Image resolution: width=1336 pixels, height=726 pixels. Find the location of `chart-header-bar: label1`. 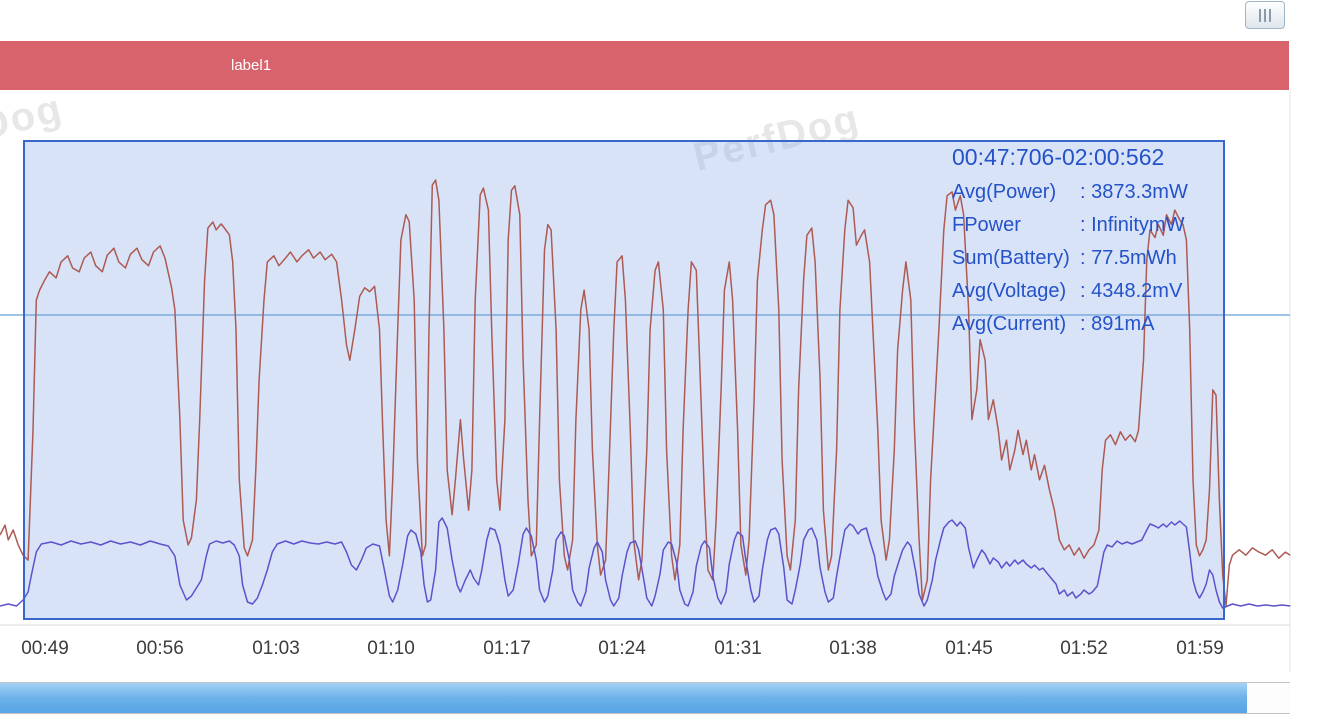

chart-header-bar: label1 is located at coordinates (644, 65).